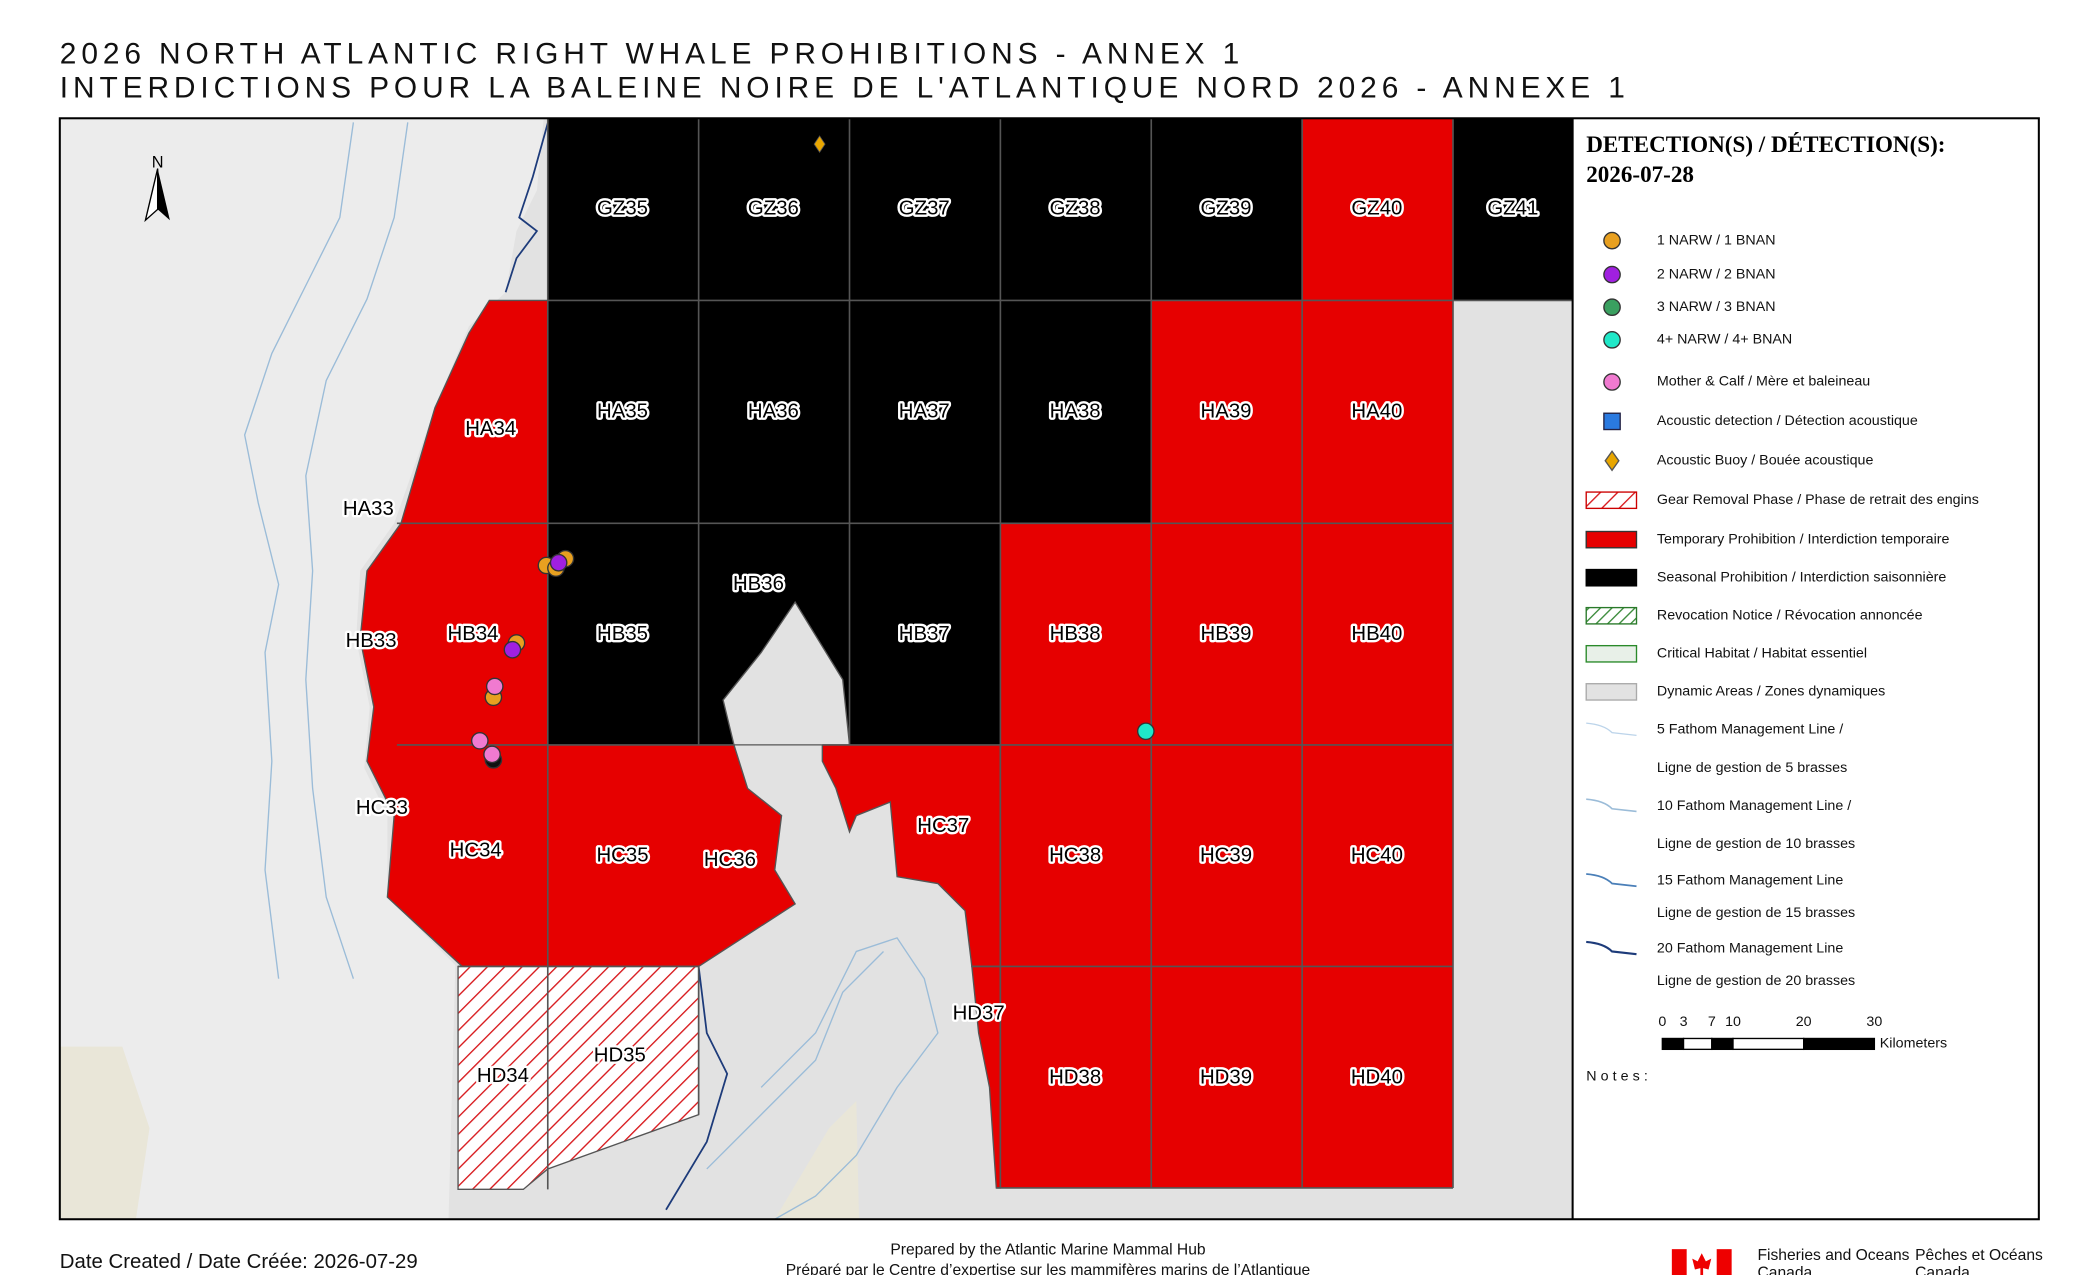 The image size is (2100, 1275). What do you see at coordinates (503, 1076) in the screenshot?
I see `zone-label: HD34` at bounding box center [503, 1076].